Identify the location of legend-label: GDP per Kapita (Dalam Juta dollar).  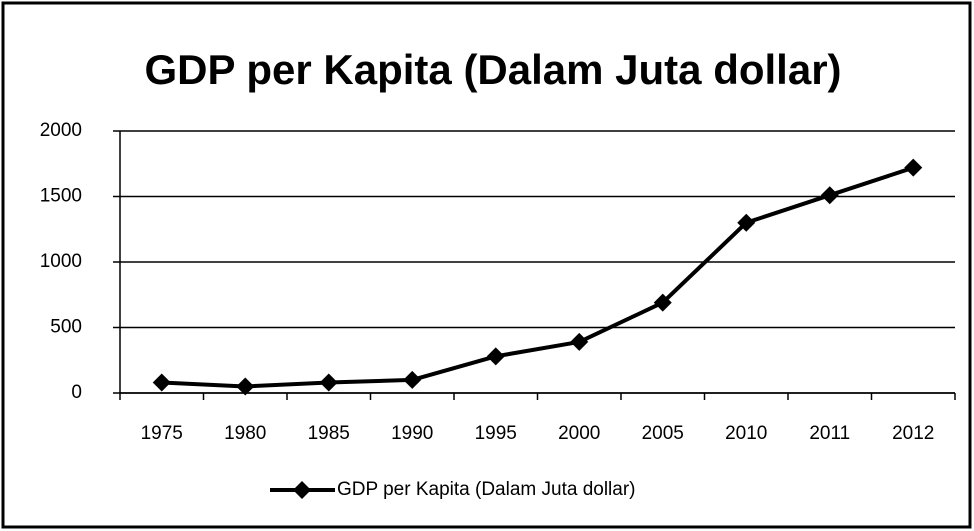
(486, 489).